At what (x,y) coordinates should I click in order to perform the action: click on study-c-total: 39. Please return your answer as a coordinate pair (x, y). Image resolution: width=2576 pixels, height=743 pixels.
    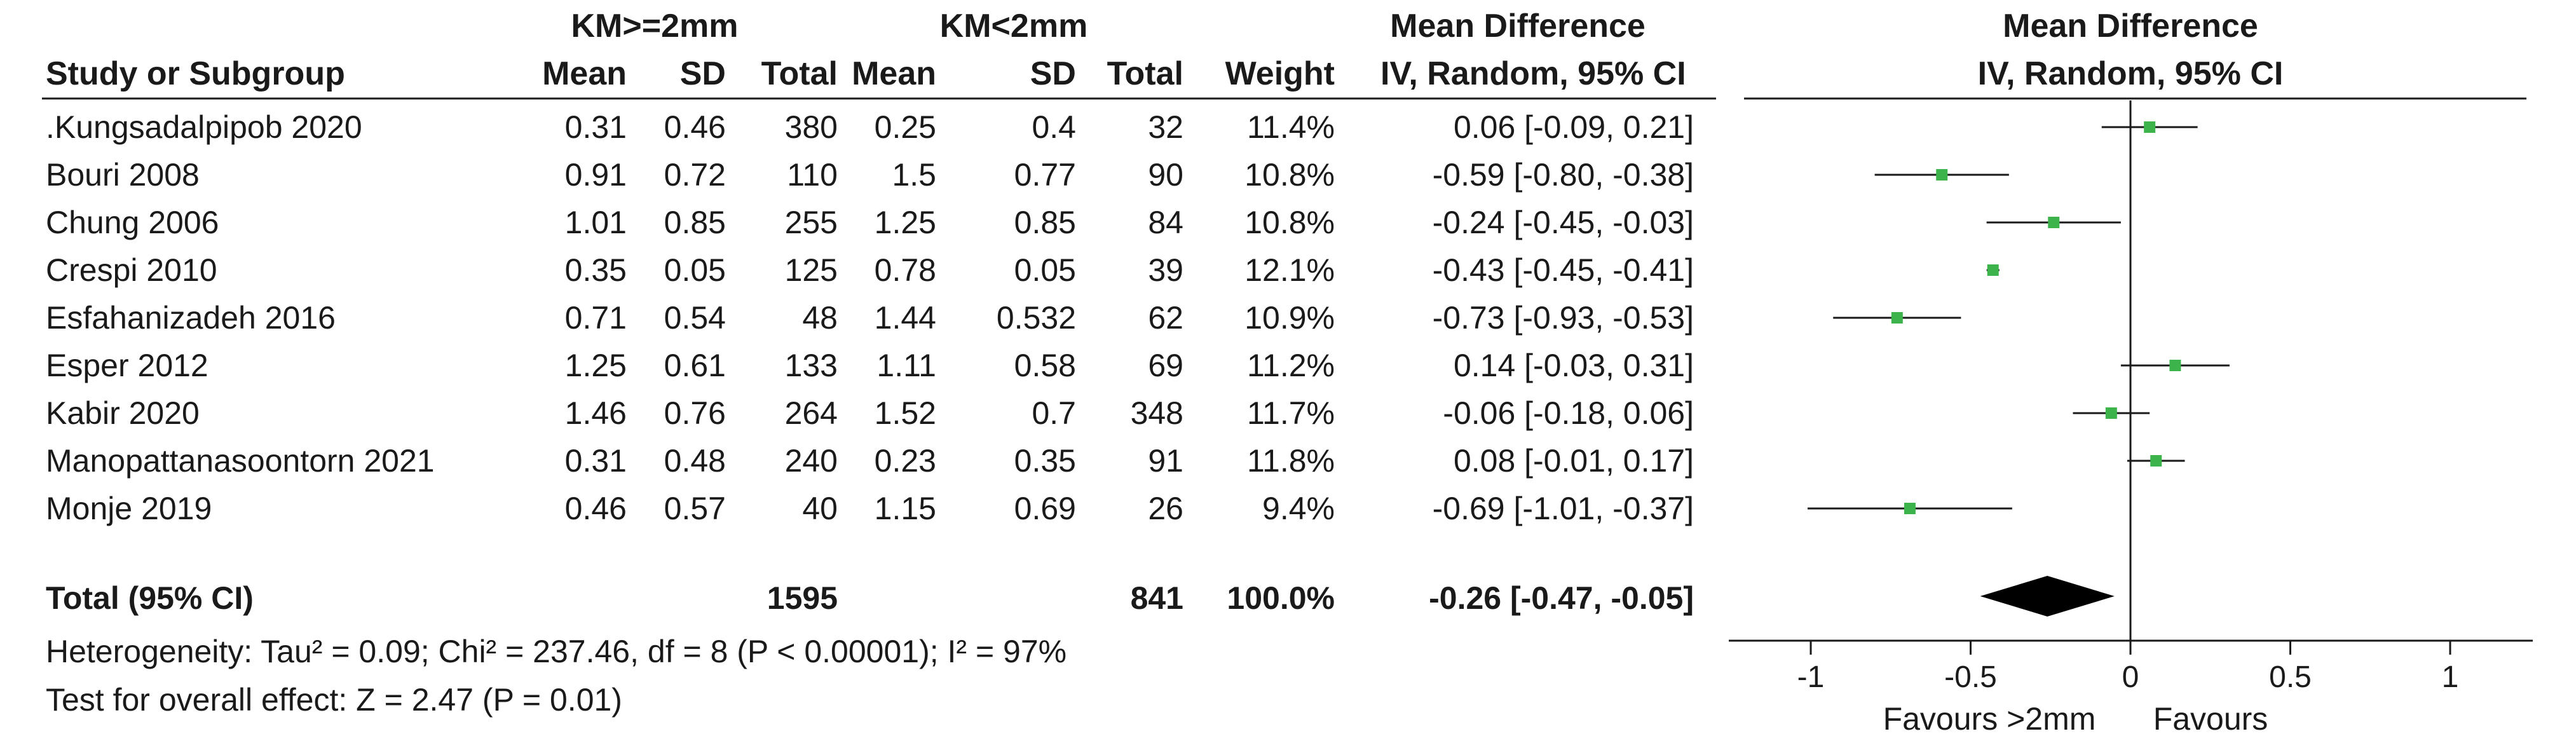
    Looking at the image, I should click on (1165, 270).